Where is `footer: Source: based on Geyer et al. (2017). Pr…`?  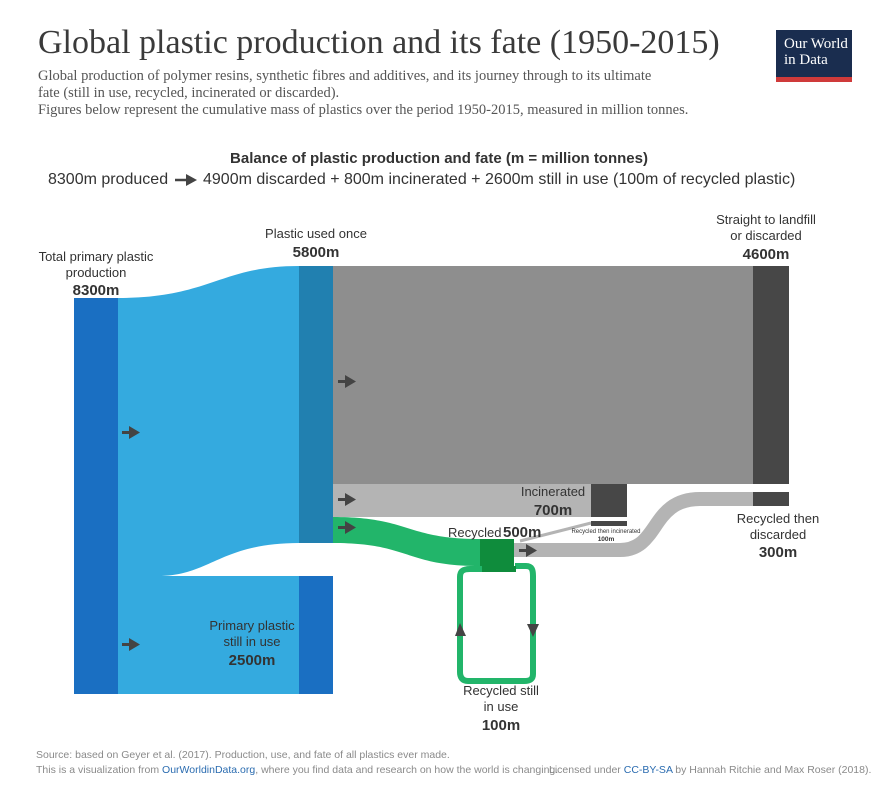 footer: Source: based on Geyer et al. (2017). Pr… is located at coordinates (453, 763).